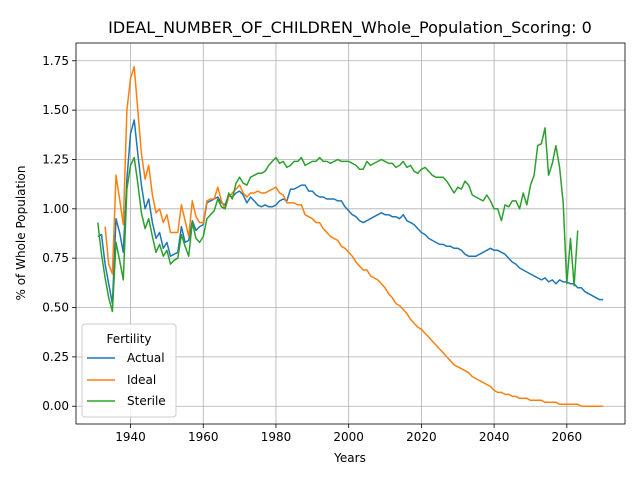 This screenshot has height=480, width=640. Describe the element at coordinates (130, 437) in the screenshot. I see `x-tick-label: 1940` at that location.